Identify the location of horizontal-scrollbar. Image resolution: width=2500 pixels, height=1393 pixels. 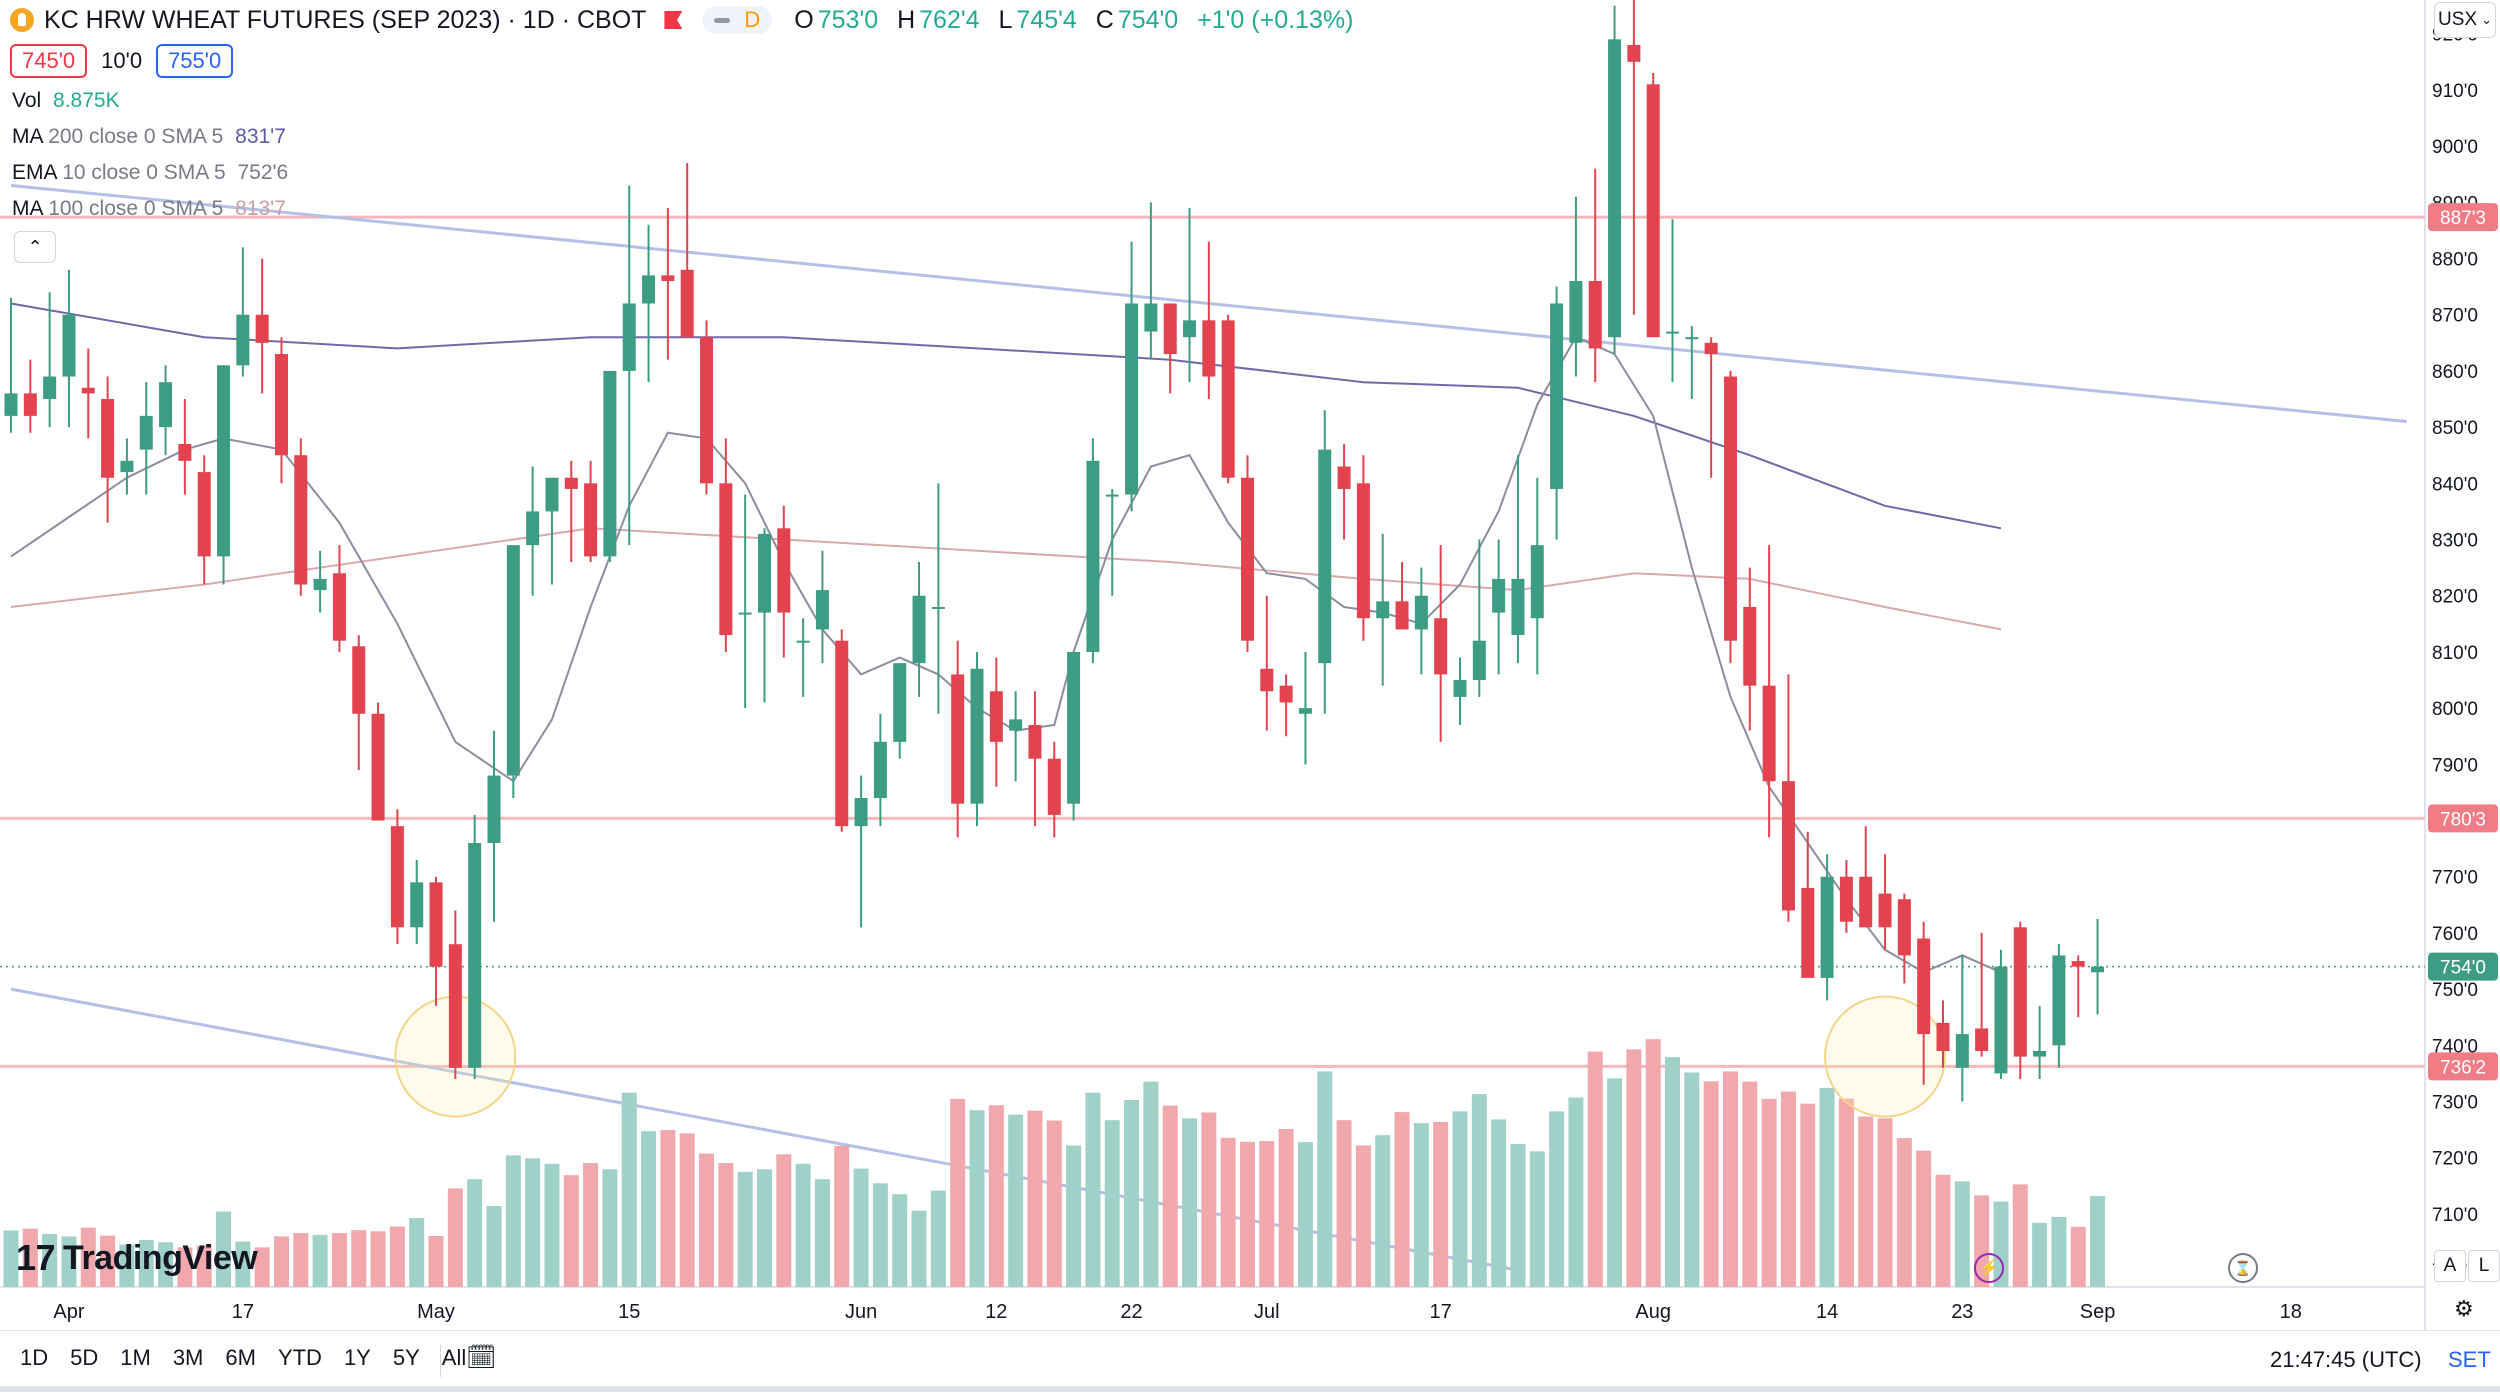
(1250, 1389).